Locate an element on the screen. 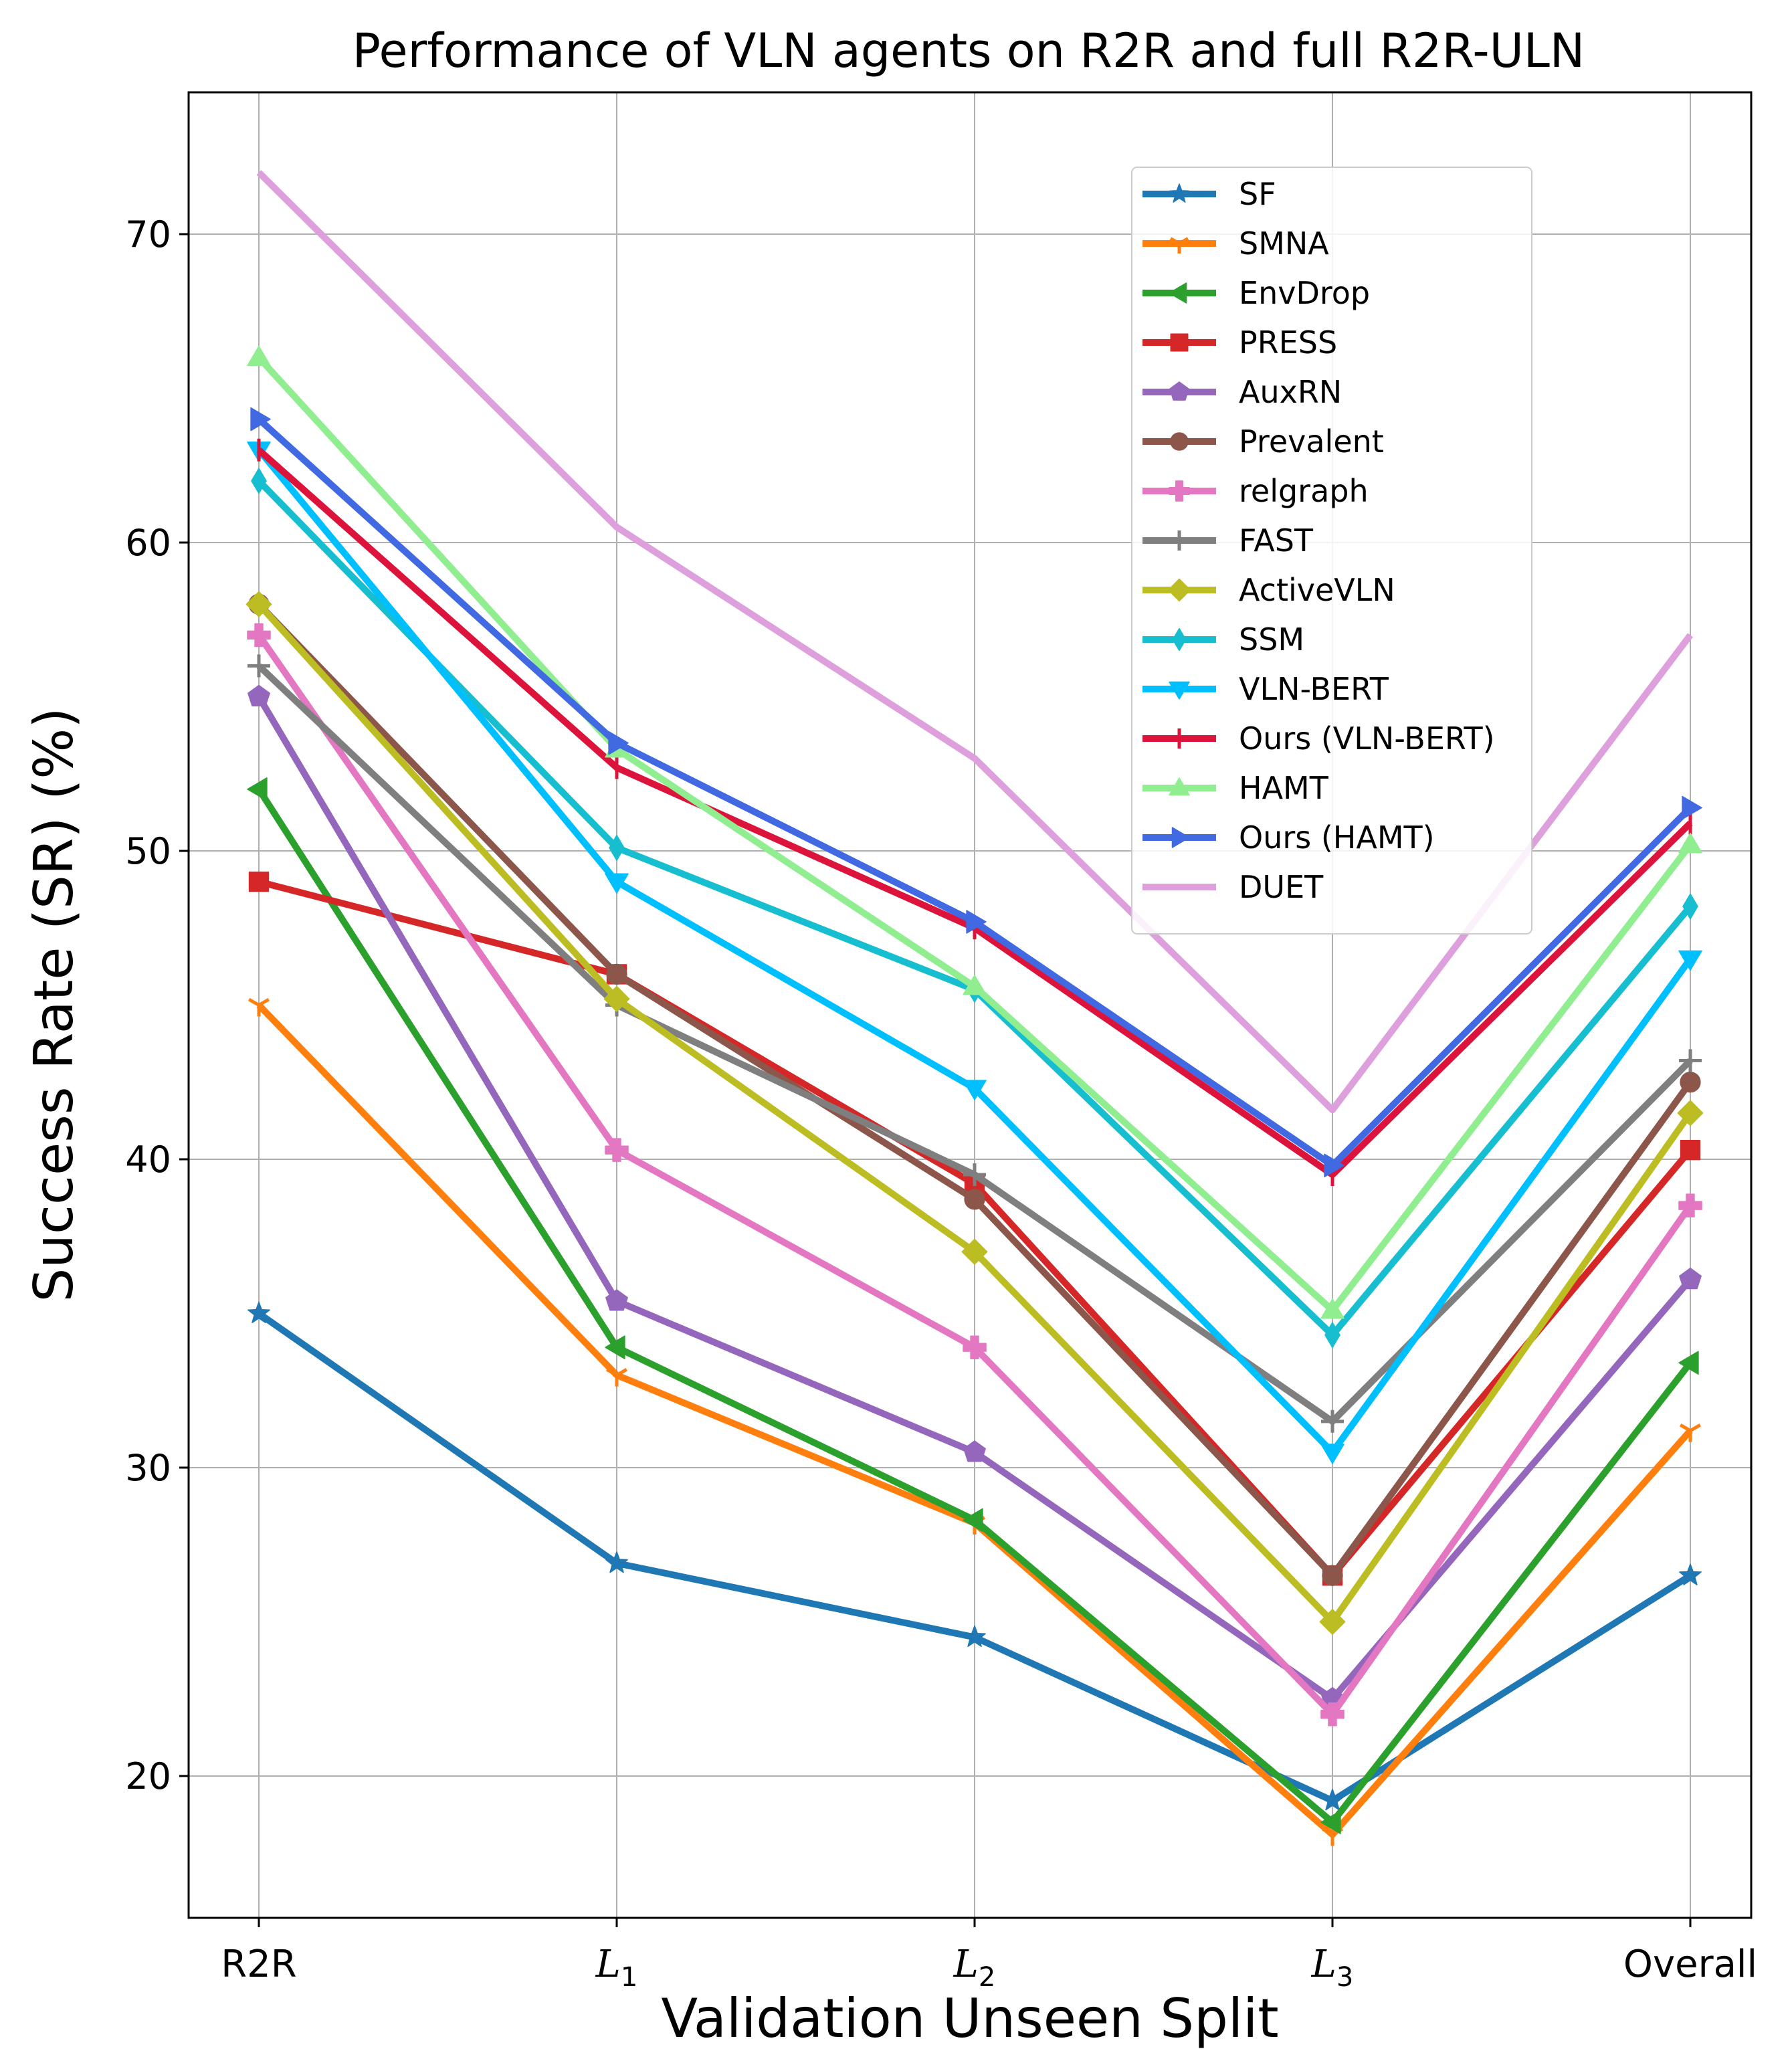  legend-box is located at coordinates (1331, 551).